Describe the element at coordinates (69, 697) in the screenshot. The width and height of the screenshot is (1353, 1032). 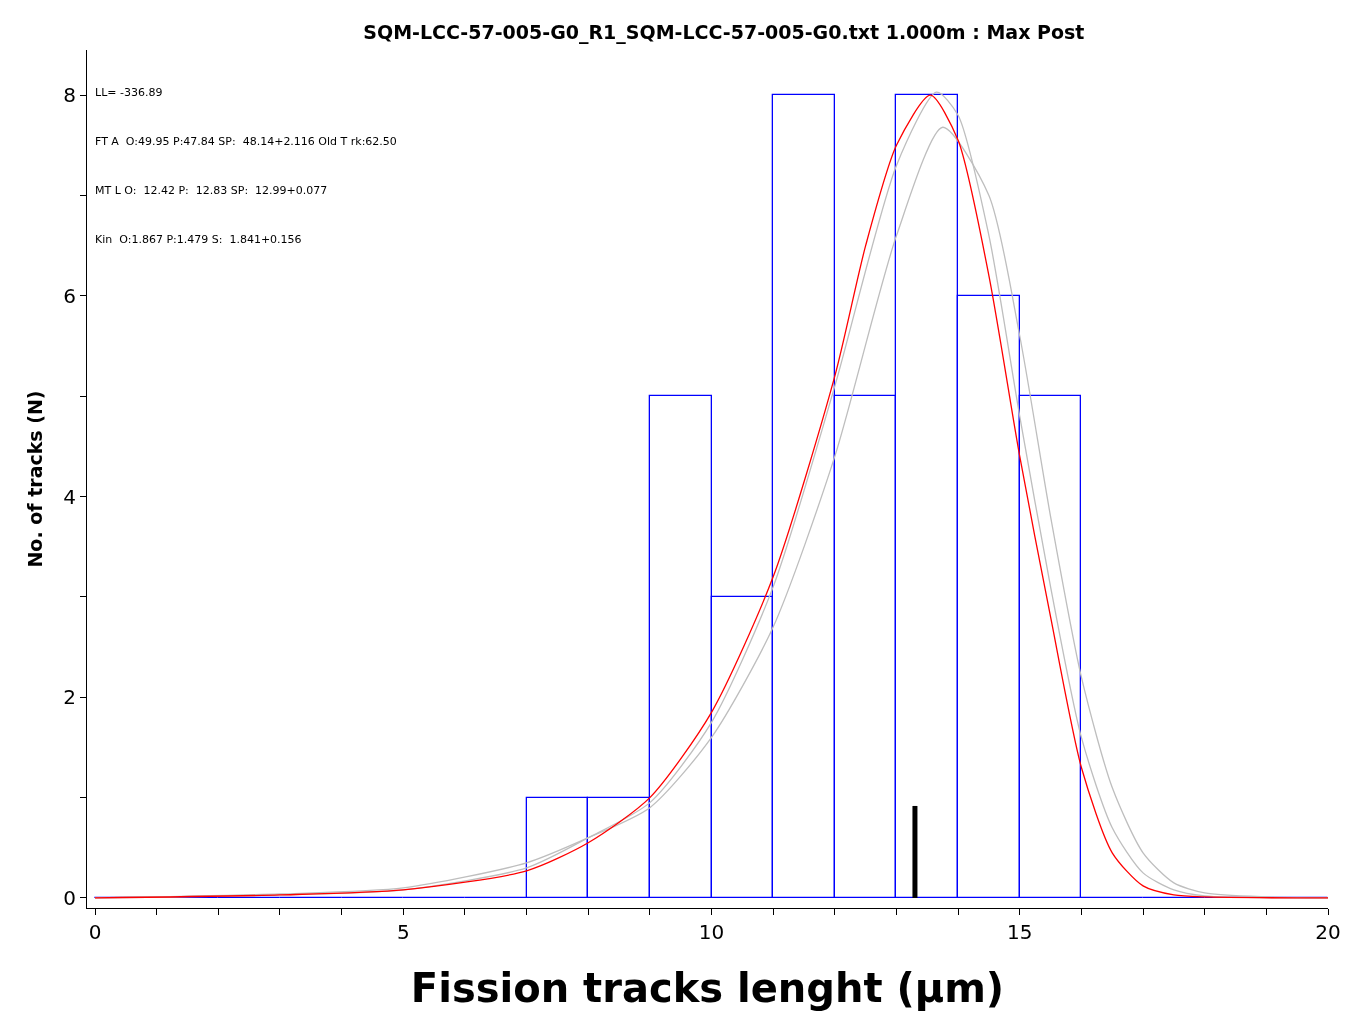
I see `y-tick-label: 2` at that location.